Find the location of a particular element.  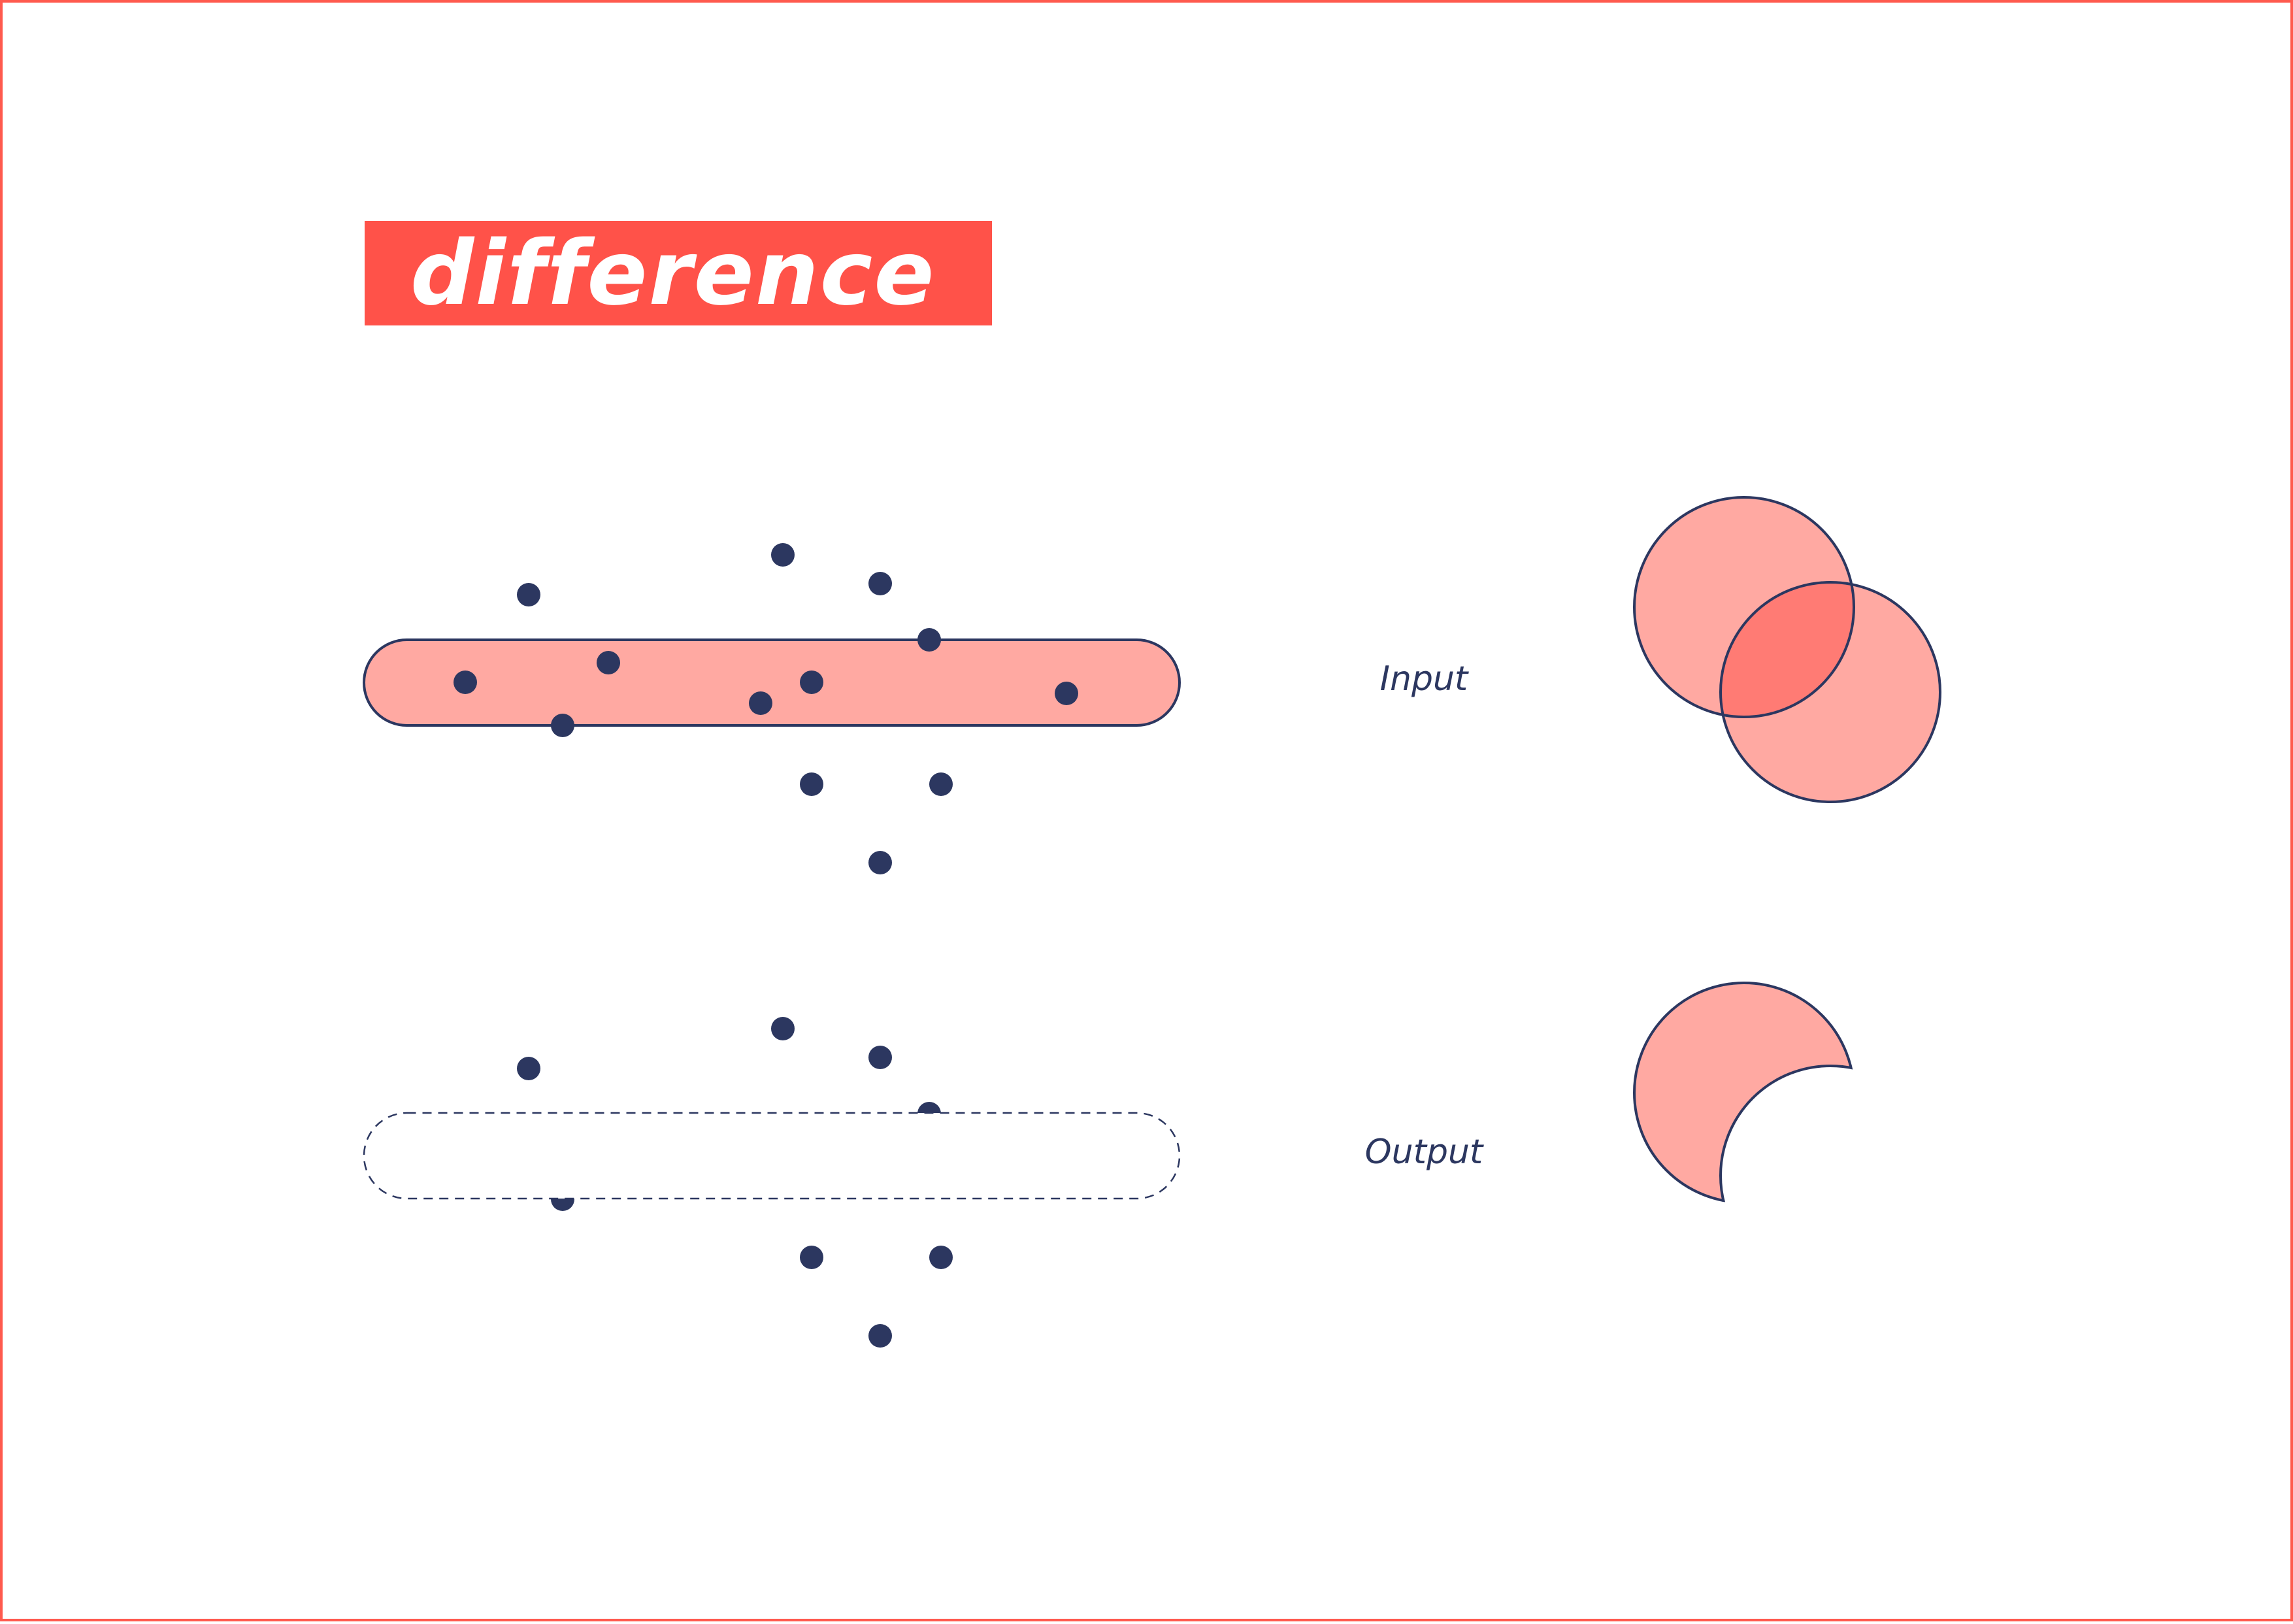

title-banner: difference is located at coordinates (679, 273).